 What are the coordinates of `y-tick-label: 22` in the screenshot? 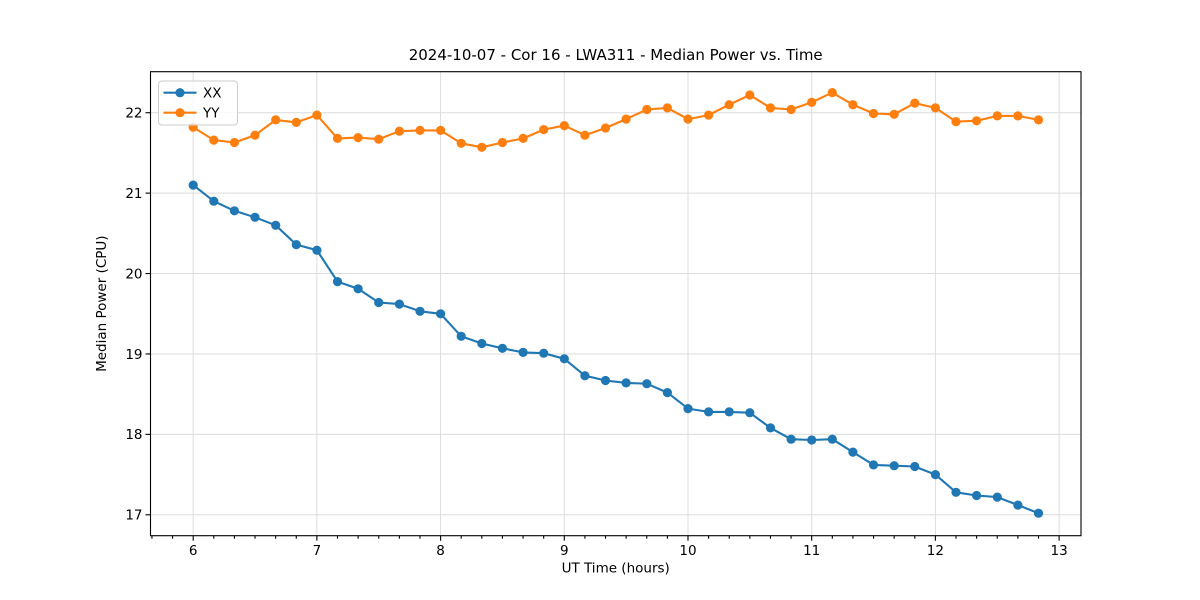 It's located at (133, 114).